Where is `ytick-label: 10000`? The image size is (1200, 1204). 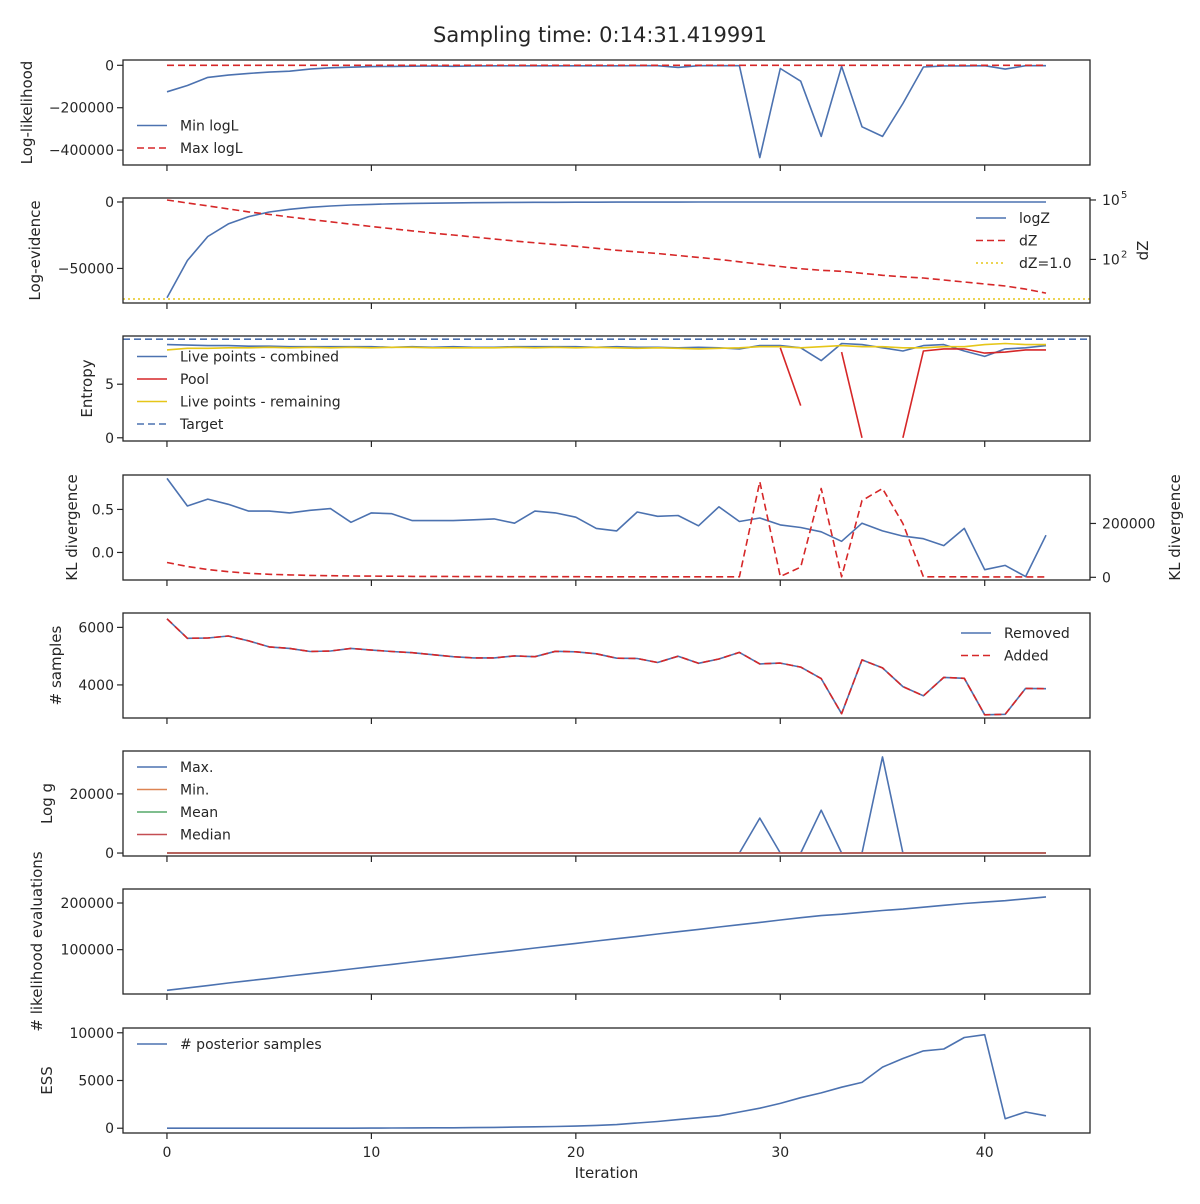
ytick-label: 10000 is located at coordinates (91, 1034).